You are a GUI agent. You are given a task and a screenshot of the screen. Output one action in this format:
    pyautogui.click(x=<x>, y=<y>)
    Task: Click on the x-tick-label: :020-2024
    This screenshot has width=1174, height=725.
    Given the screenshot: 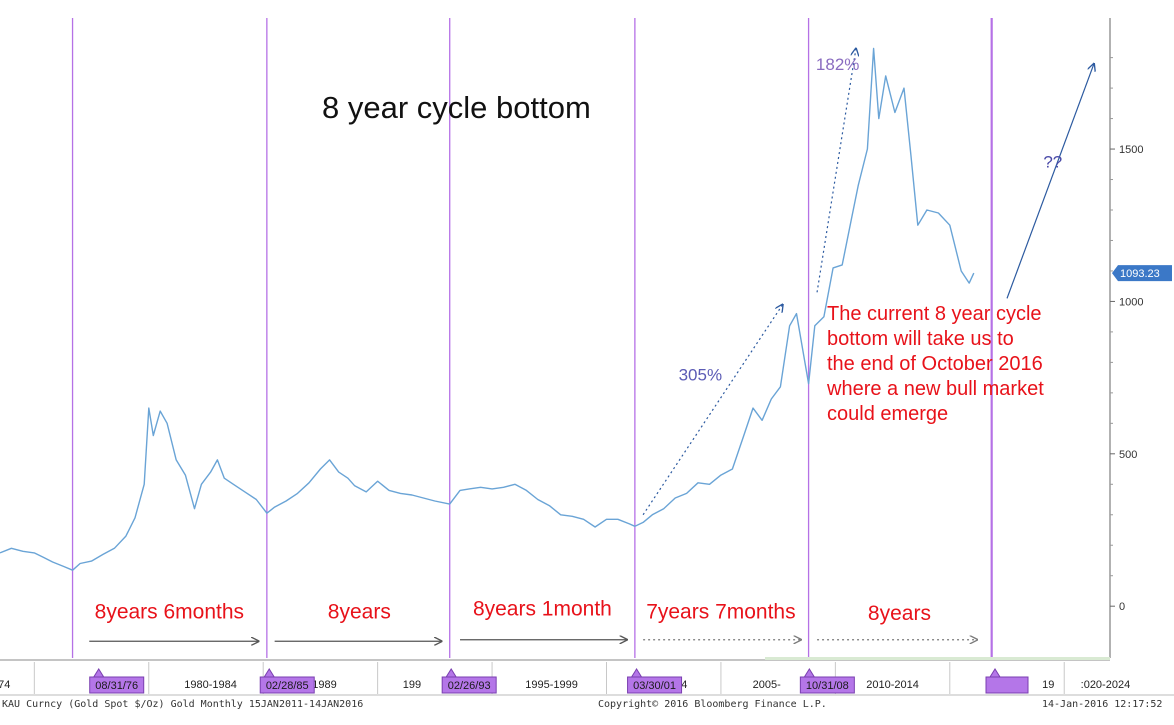 What is the action you would take?
    pyautogui.click(x=1106, y=685)
    